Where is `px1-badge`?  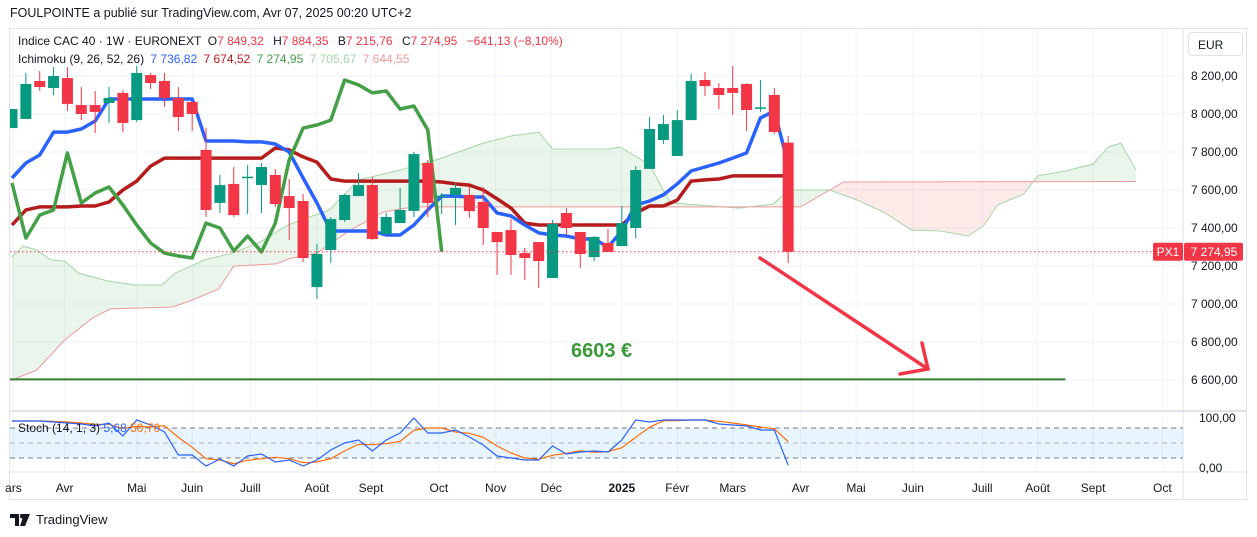 px1-badge is located at coordinates (1168, 251).